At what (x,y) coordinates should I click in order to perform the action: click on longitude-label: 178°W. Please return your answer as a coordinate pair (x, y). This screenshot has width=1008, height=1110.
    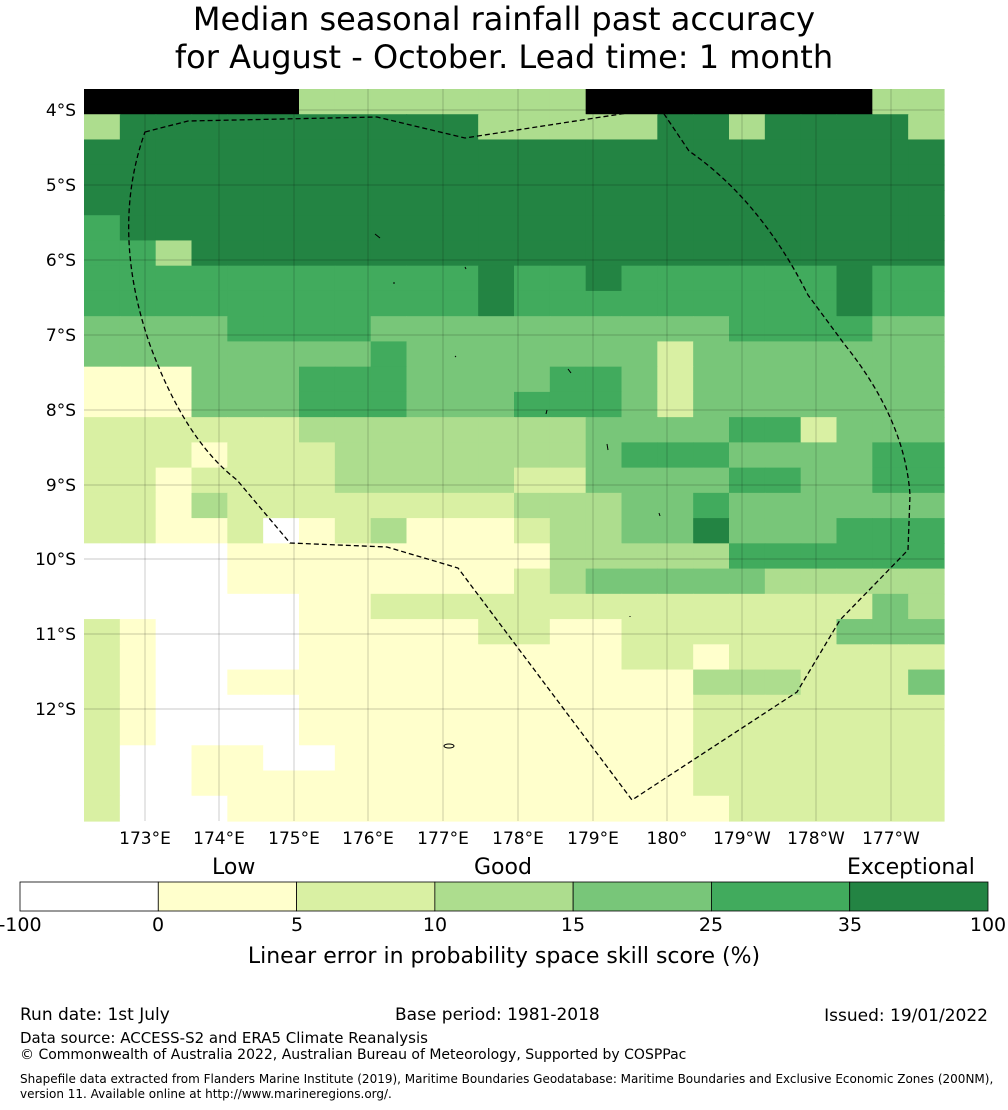
    Looking at the image, I should click on (816, 839).